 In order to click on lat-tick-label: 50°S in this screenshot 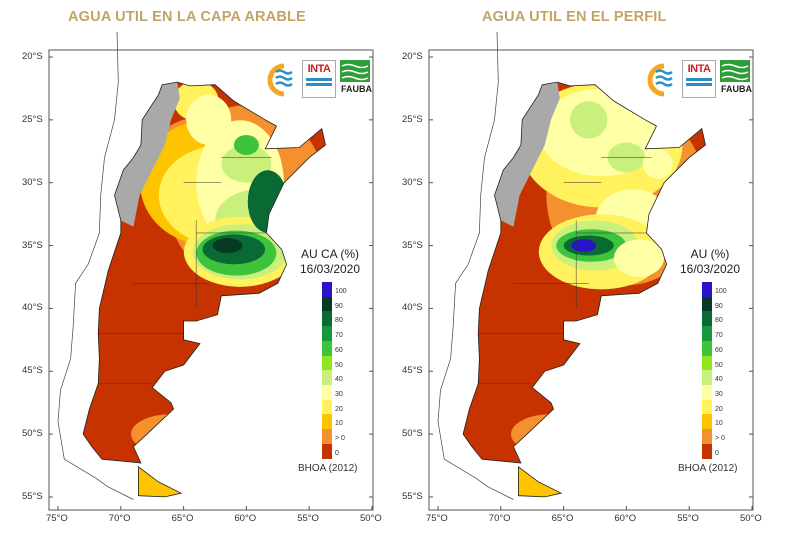, I will do `click(412, 434)`.